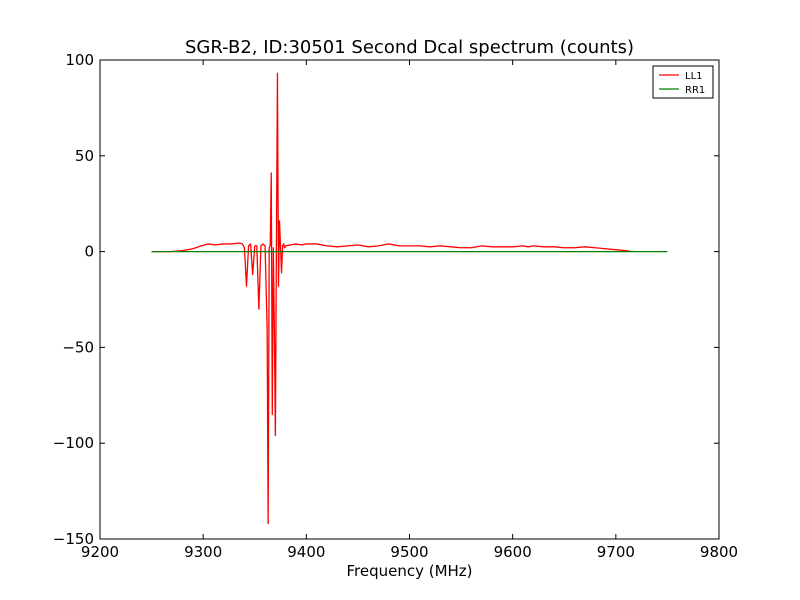 This screenshot has height=600, width=800. What do you see at coordinates (683, 82) in the screenshot?
I see `legend-box` at bounding box center [683, 82].